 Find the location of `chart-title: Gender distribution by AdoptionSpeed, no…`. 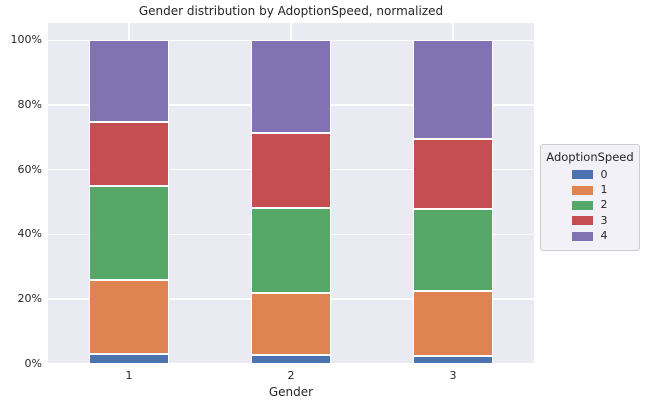

chart-title: Gender distribution by AdoptionSpeed, no… is located at coordinates (291, 11).